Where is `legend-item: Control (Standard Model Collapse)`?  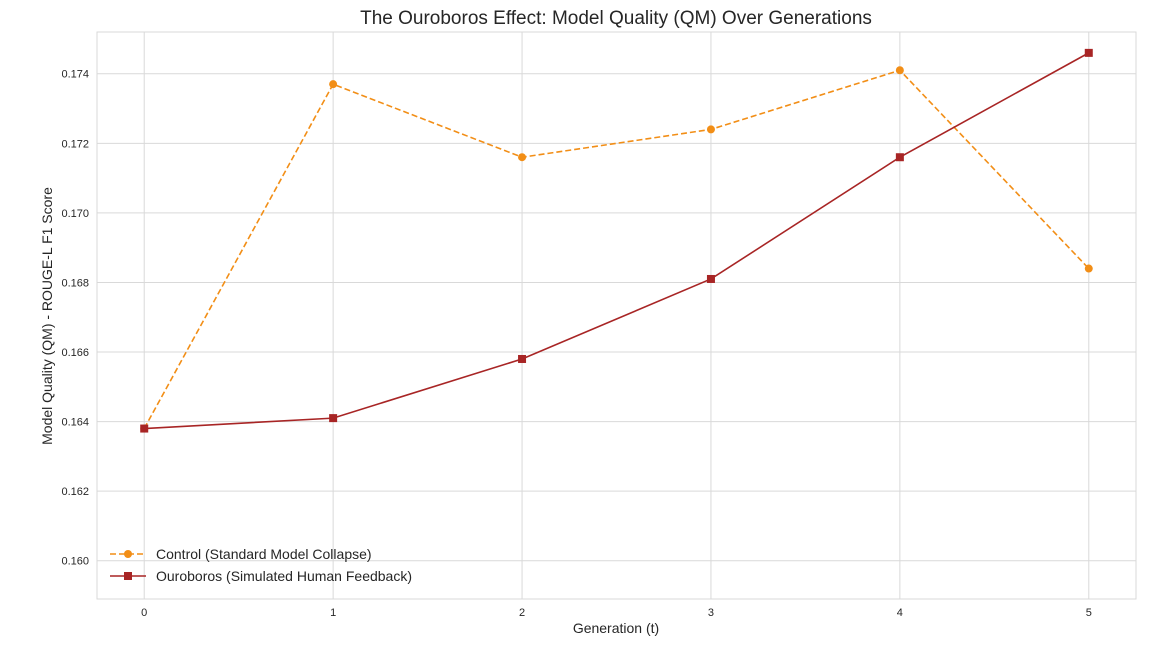
legend-item: Control (Standard Model Collapse) is located at coordinates (241, 554).